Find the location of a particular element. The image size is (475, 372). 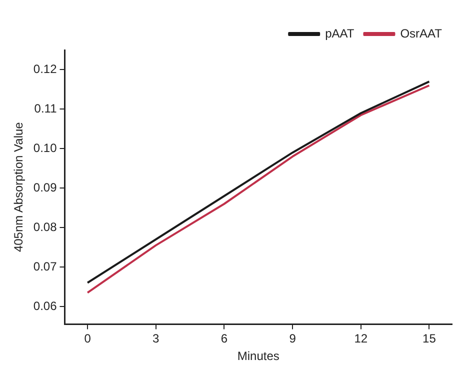

x-tick-label: 15 is located at coordinates (429, 339).